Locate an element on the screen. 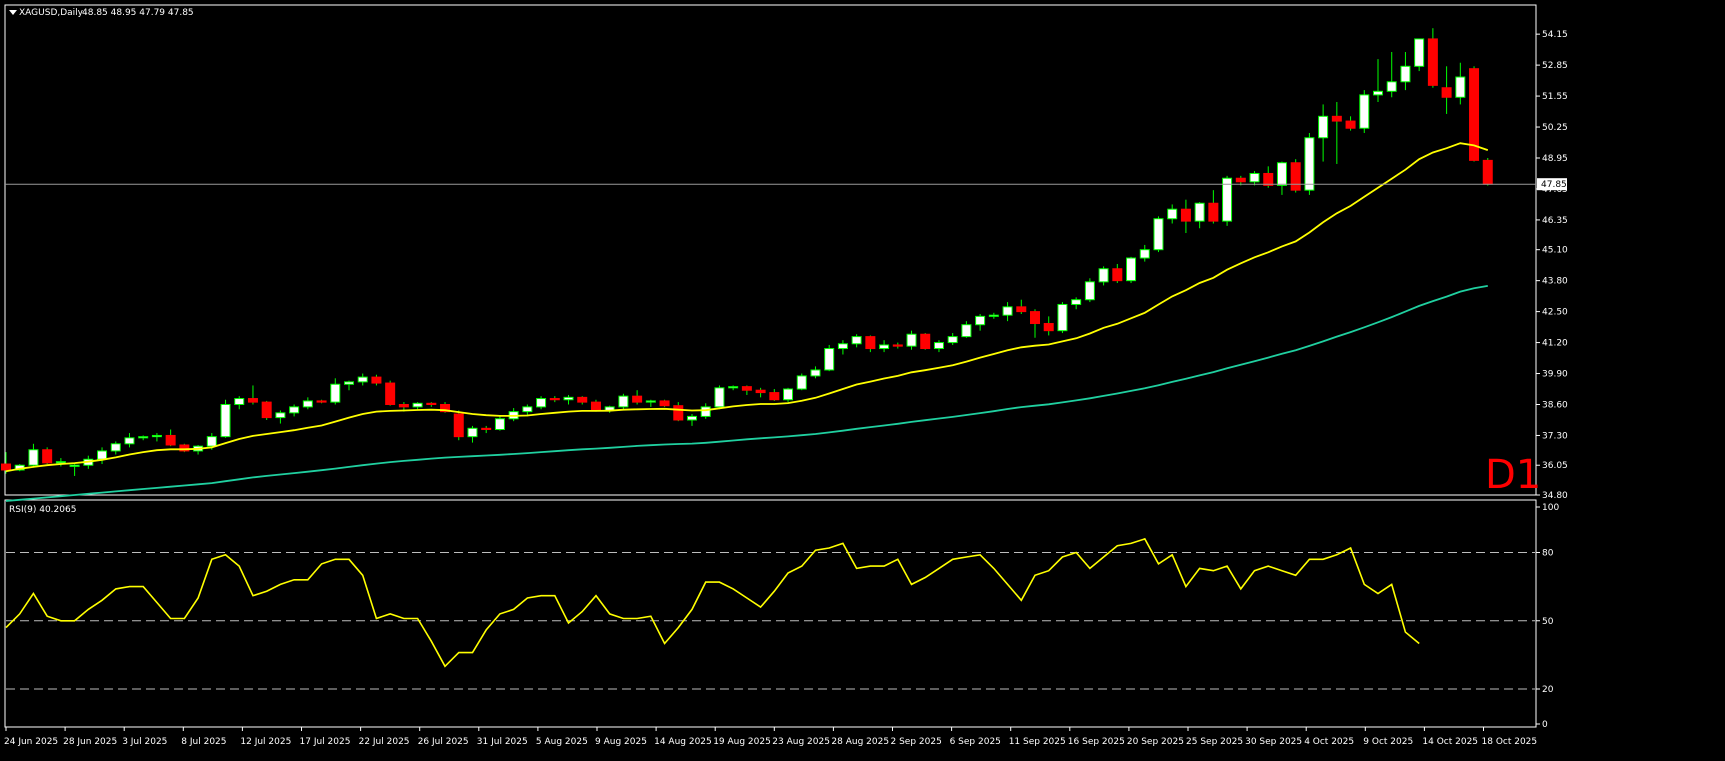 The width and height of the screenshot is (1725, 761). current-price-badge is located at coordinates (1552, 184).